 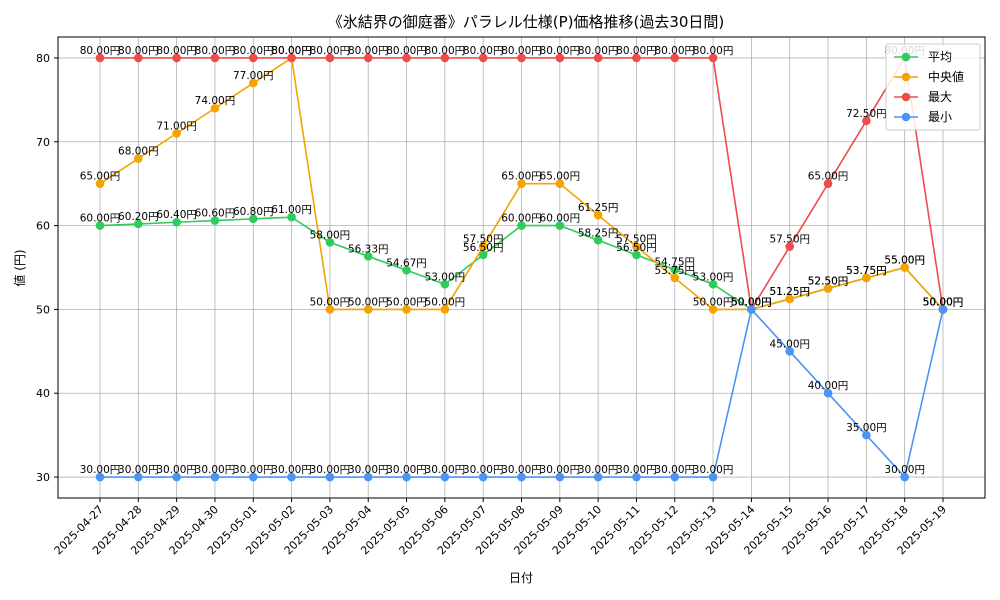 I want to click on y-tick-label: 70, so click(x=43, y=142).